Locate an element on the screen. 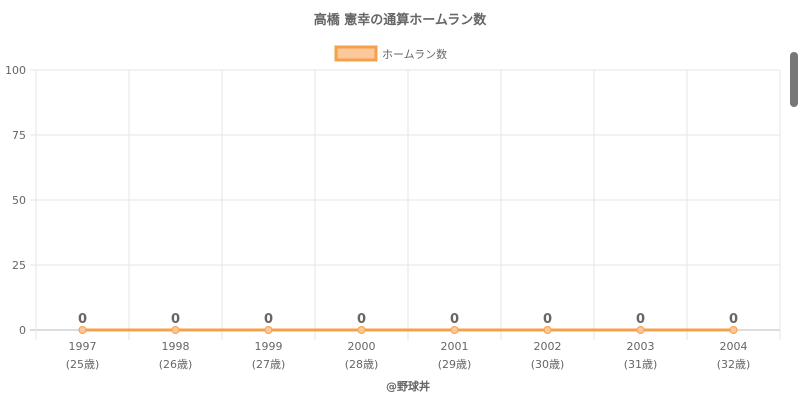 This screenshot has height=400, width=800. x-tick-sublabel: (31歳) is located at coordinates (641, 364).